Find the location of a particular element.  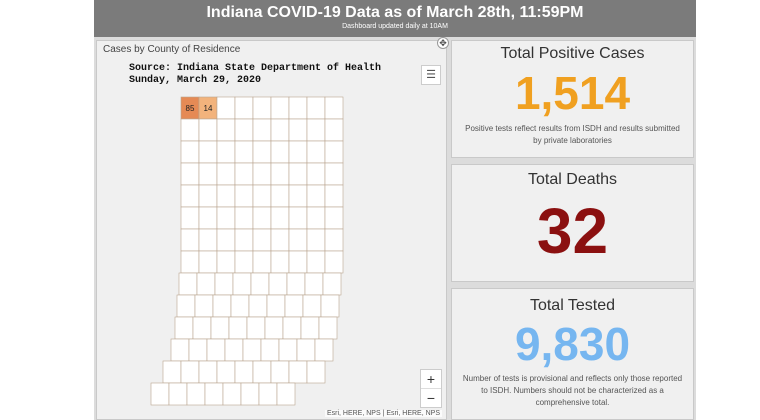

zoom-in-button: + is located at coordinates (431, 379).